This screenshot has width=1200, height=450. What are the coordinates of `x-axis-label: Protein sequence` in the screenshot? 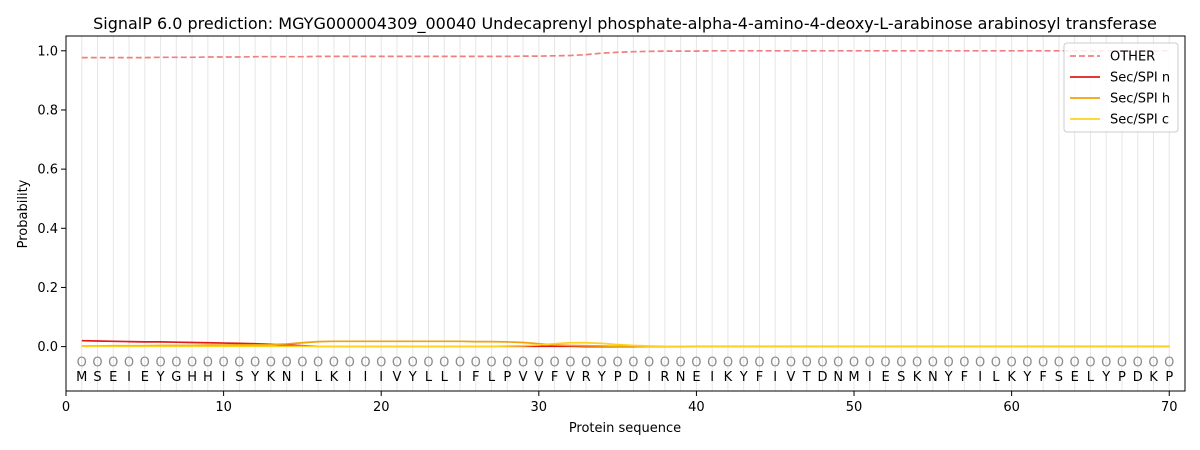 It's located at (625, 428).